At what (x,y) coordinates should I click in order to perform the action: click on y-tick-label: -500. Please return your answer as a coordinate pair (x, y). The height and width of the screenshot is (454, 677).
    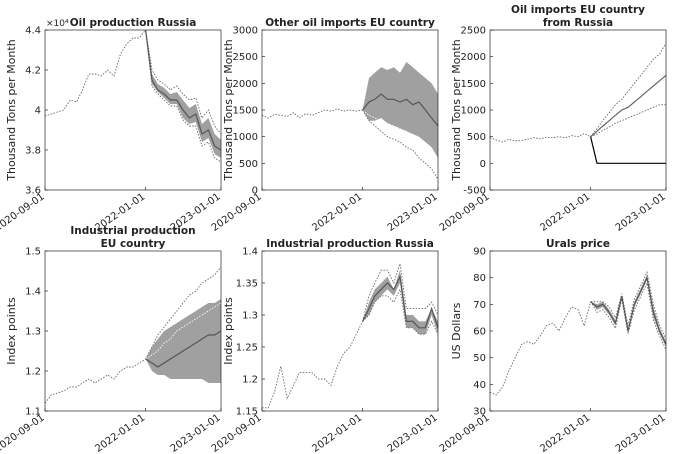
    Looking at the image, I should click on (474, 191).